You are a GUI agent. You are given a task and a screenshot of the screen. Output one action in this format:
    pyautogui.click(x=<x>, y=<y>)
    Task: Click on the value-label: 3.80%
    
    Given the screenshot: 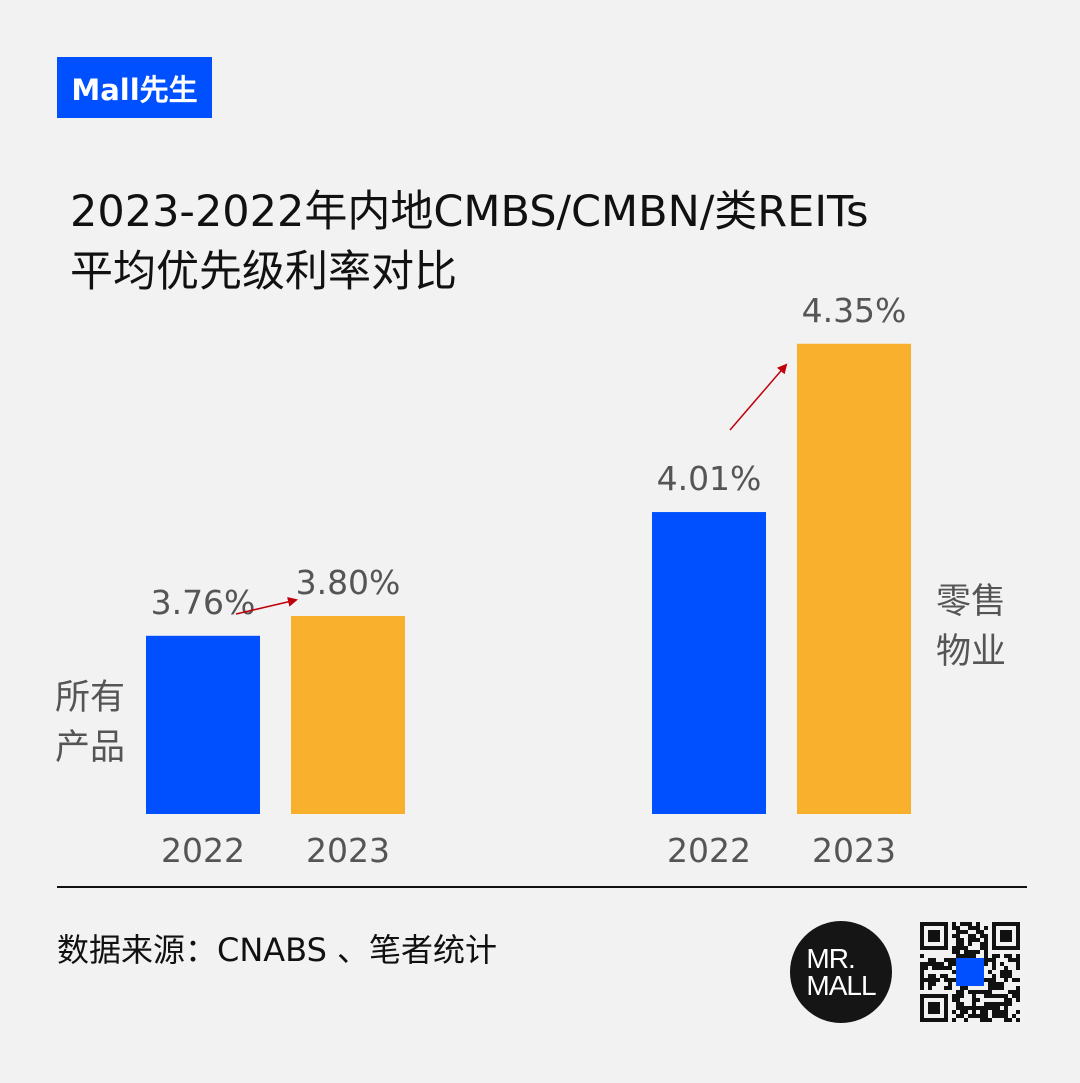 What is the action you would take?
    pyautogui.click(x=348, y=582)
    